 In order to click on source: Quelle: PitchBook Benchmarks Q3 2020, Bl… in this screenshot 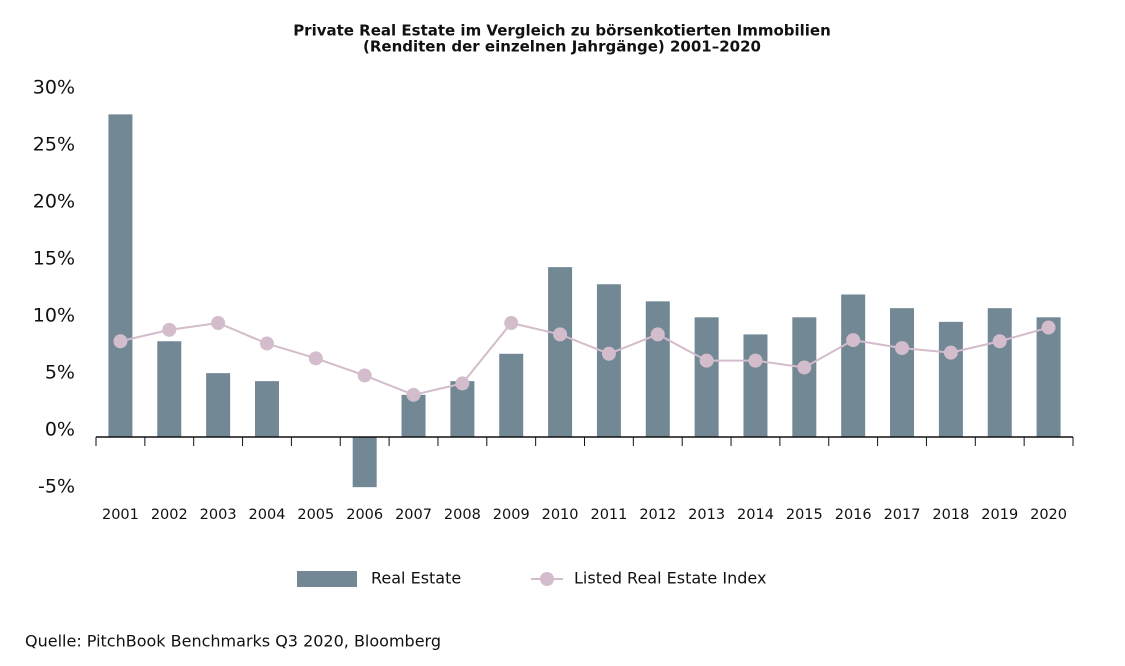, I will do `click(233, 641)`.